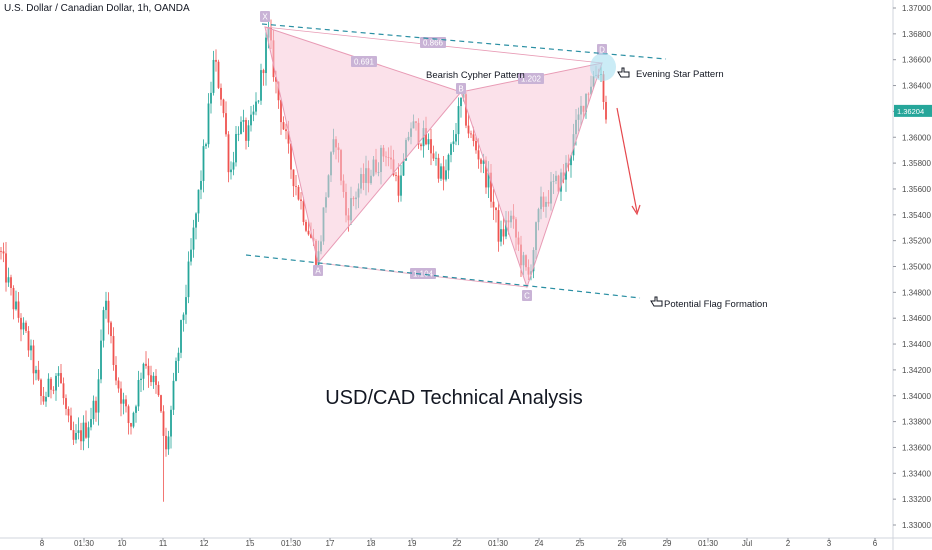 Image resolution: width=932 pixels, height=550 pixels. What do you see at coordinates (916, 137) in the screenshot?
I see `price-tick-label: 1.36000` at bounding box center [916, 137].